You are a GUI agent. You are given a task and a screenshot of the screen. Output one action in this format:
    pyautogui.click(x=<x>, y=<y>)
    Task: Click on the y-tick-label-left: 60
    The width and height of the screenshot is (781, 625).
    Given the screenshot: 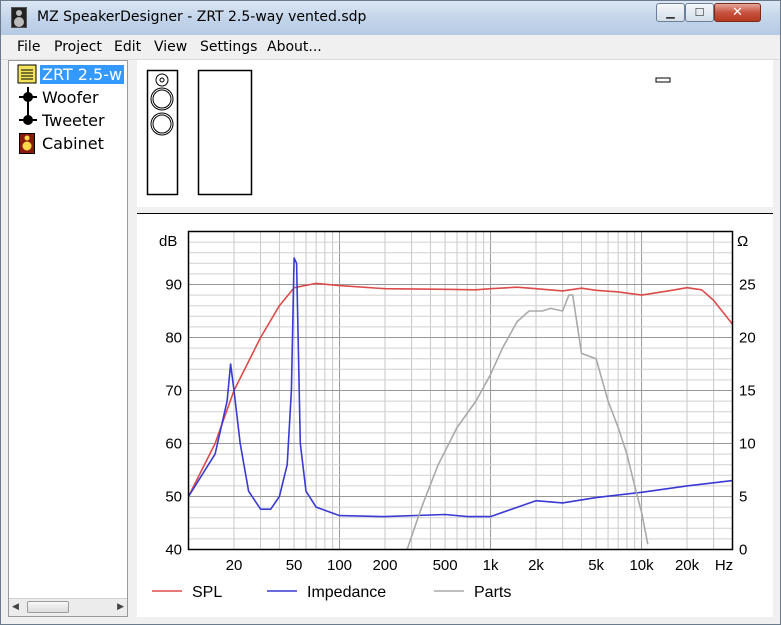 What is the action you would take?
    pyautogui.click(x=173, y=444)
    